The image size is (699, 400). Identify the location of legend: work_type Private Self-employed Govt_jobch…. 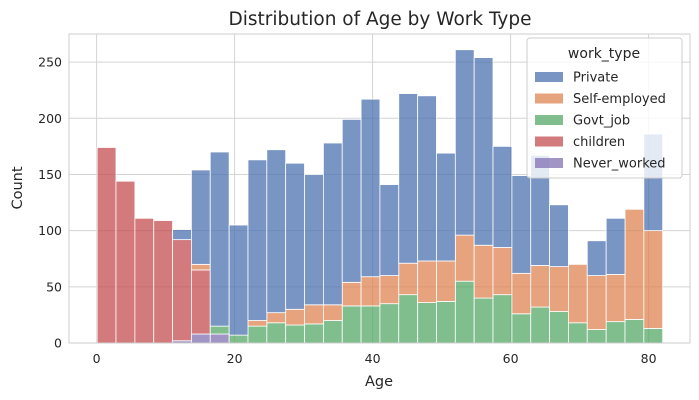
(604, 108).